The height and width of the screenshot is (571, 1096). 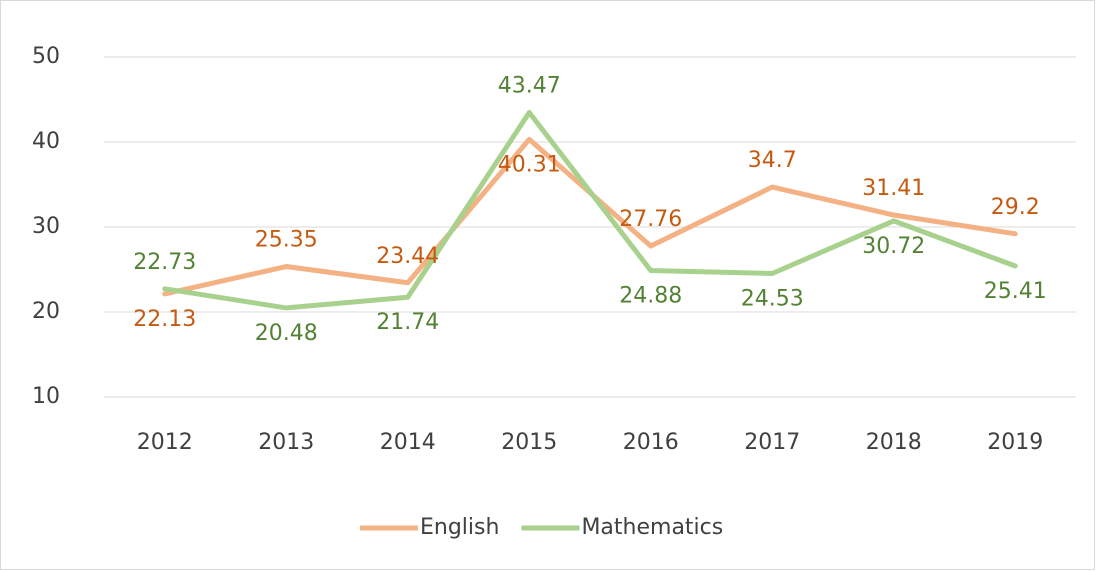 What do you see at coordinates (164, 262) in the screenshot?
I see `data-label: 22.73` at bounding box center [164, 262].